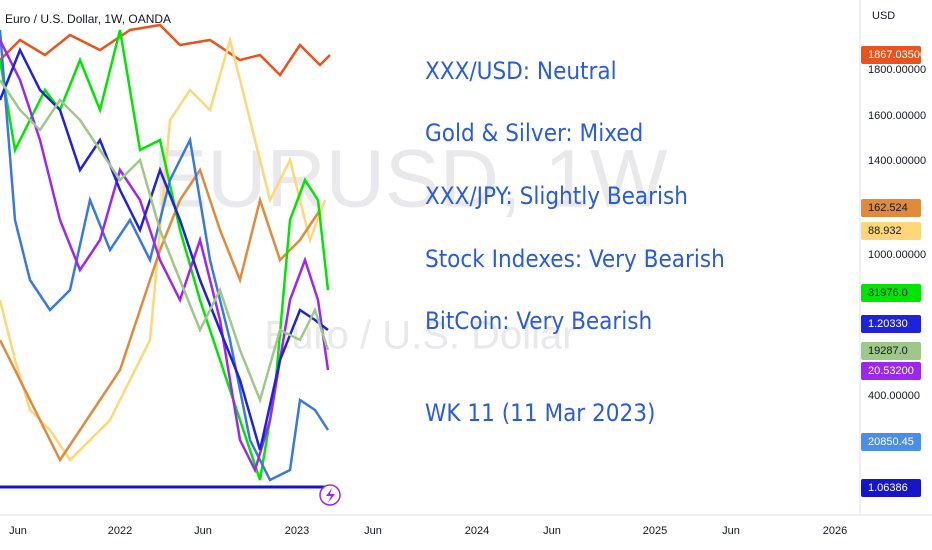 The image size is (932, 550). Describe the element at coordinates (120, 531) in the screenshot. I see `time-tick: 2022` at that location.